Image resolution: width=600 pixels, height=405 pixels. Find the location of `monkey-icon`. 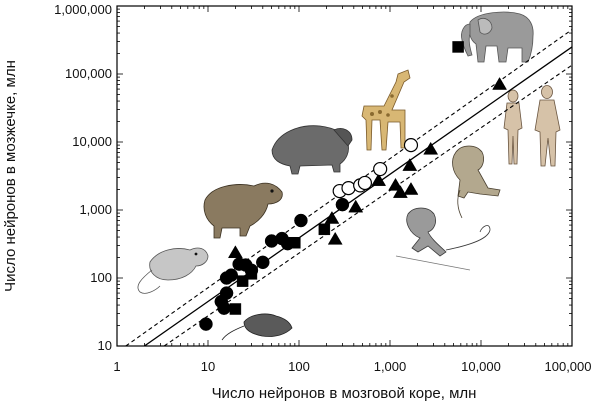

monkey-icon is located at coordinates (443, 239).